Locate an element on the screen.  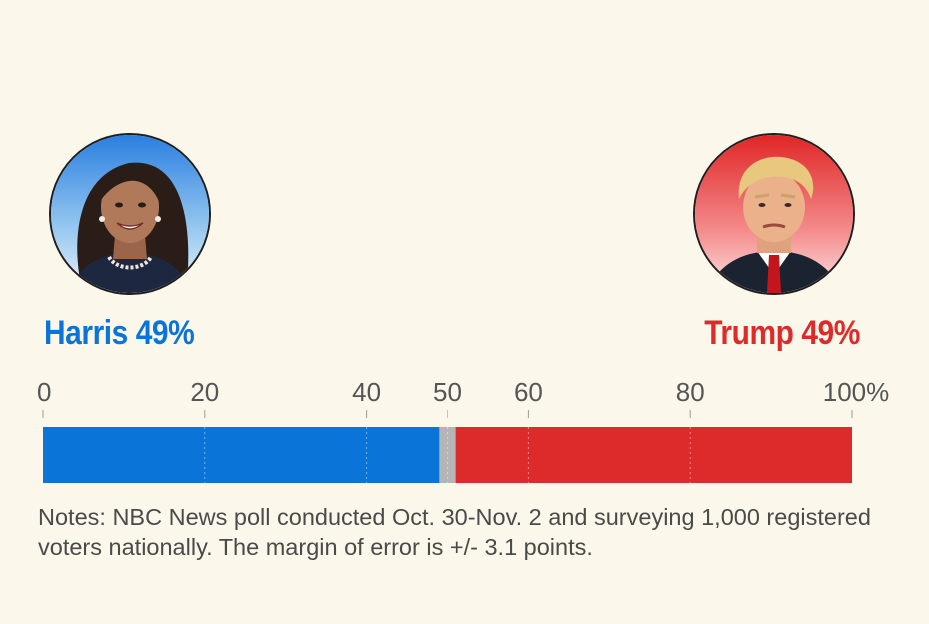
tick-label-100: 100% is located at coordinates (856, 392).